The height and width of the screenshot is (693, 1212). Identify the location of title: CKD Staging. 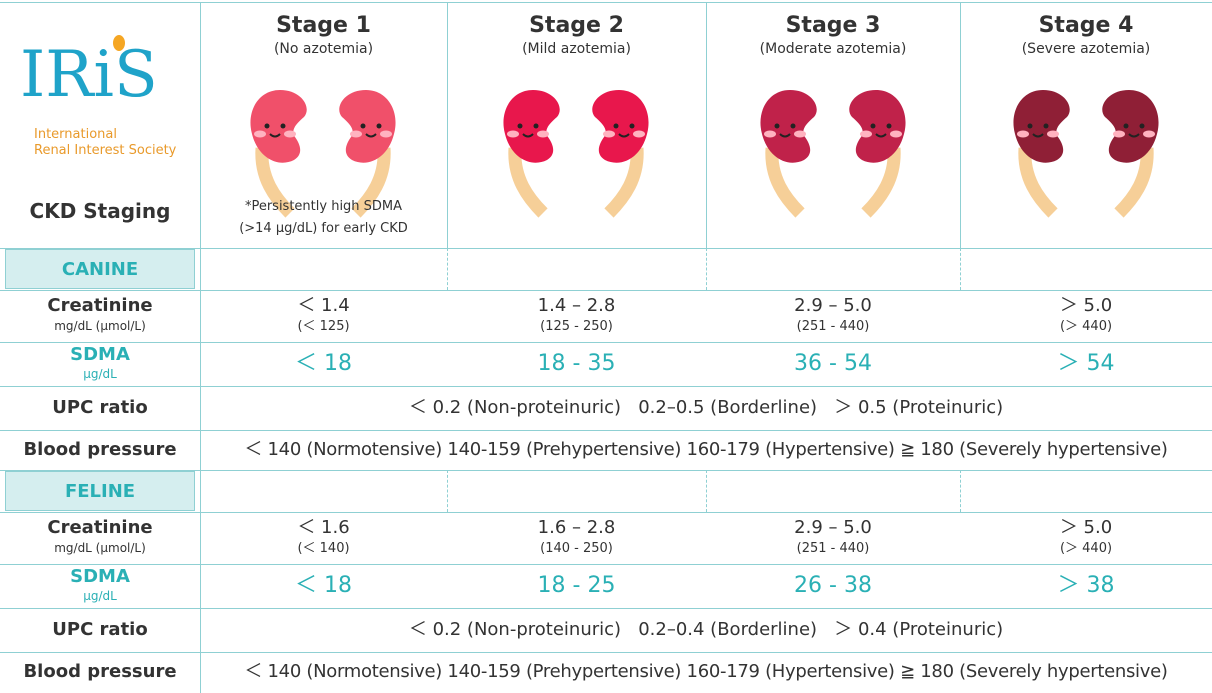
(100, 211).